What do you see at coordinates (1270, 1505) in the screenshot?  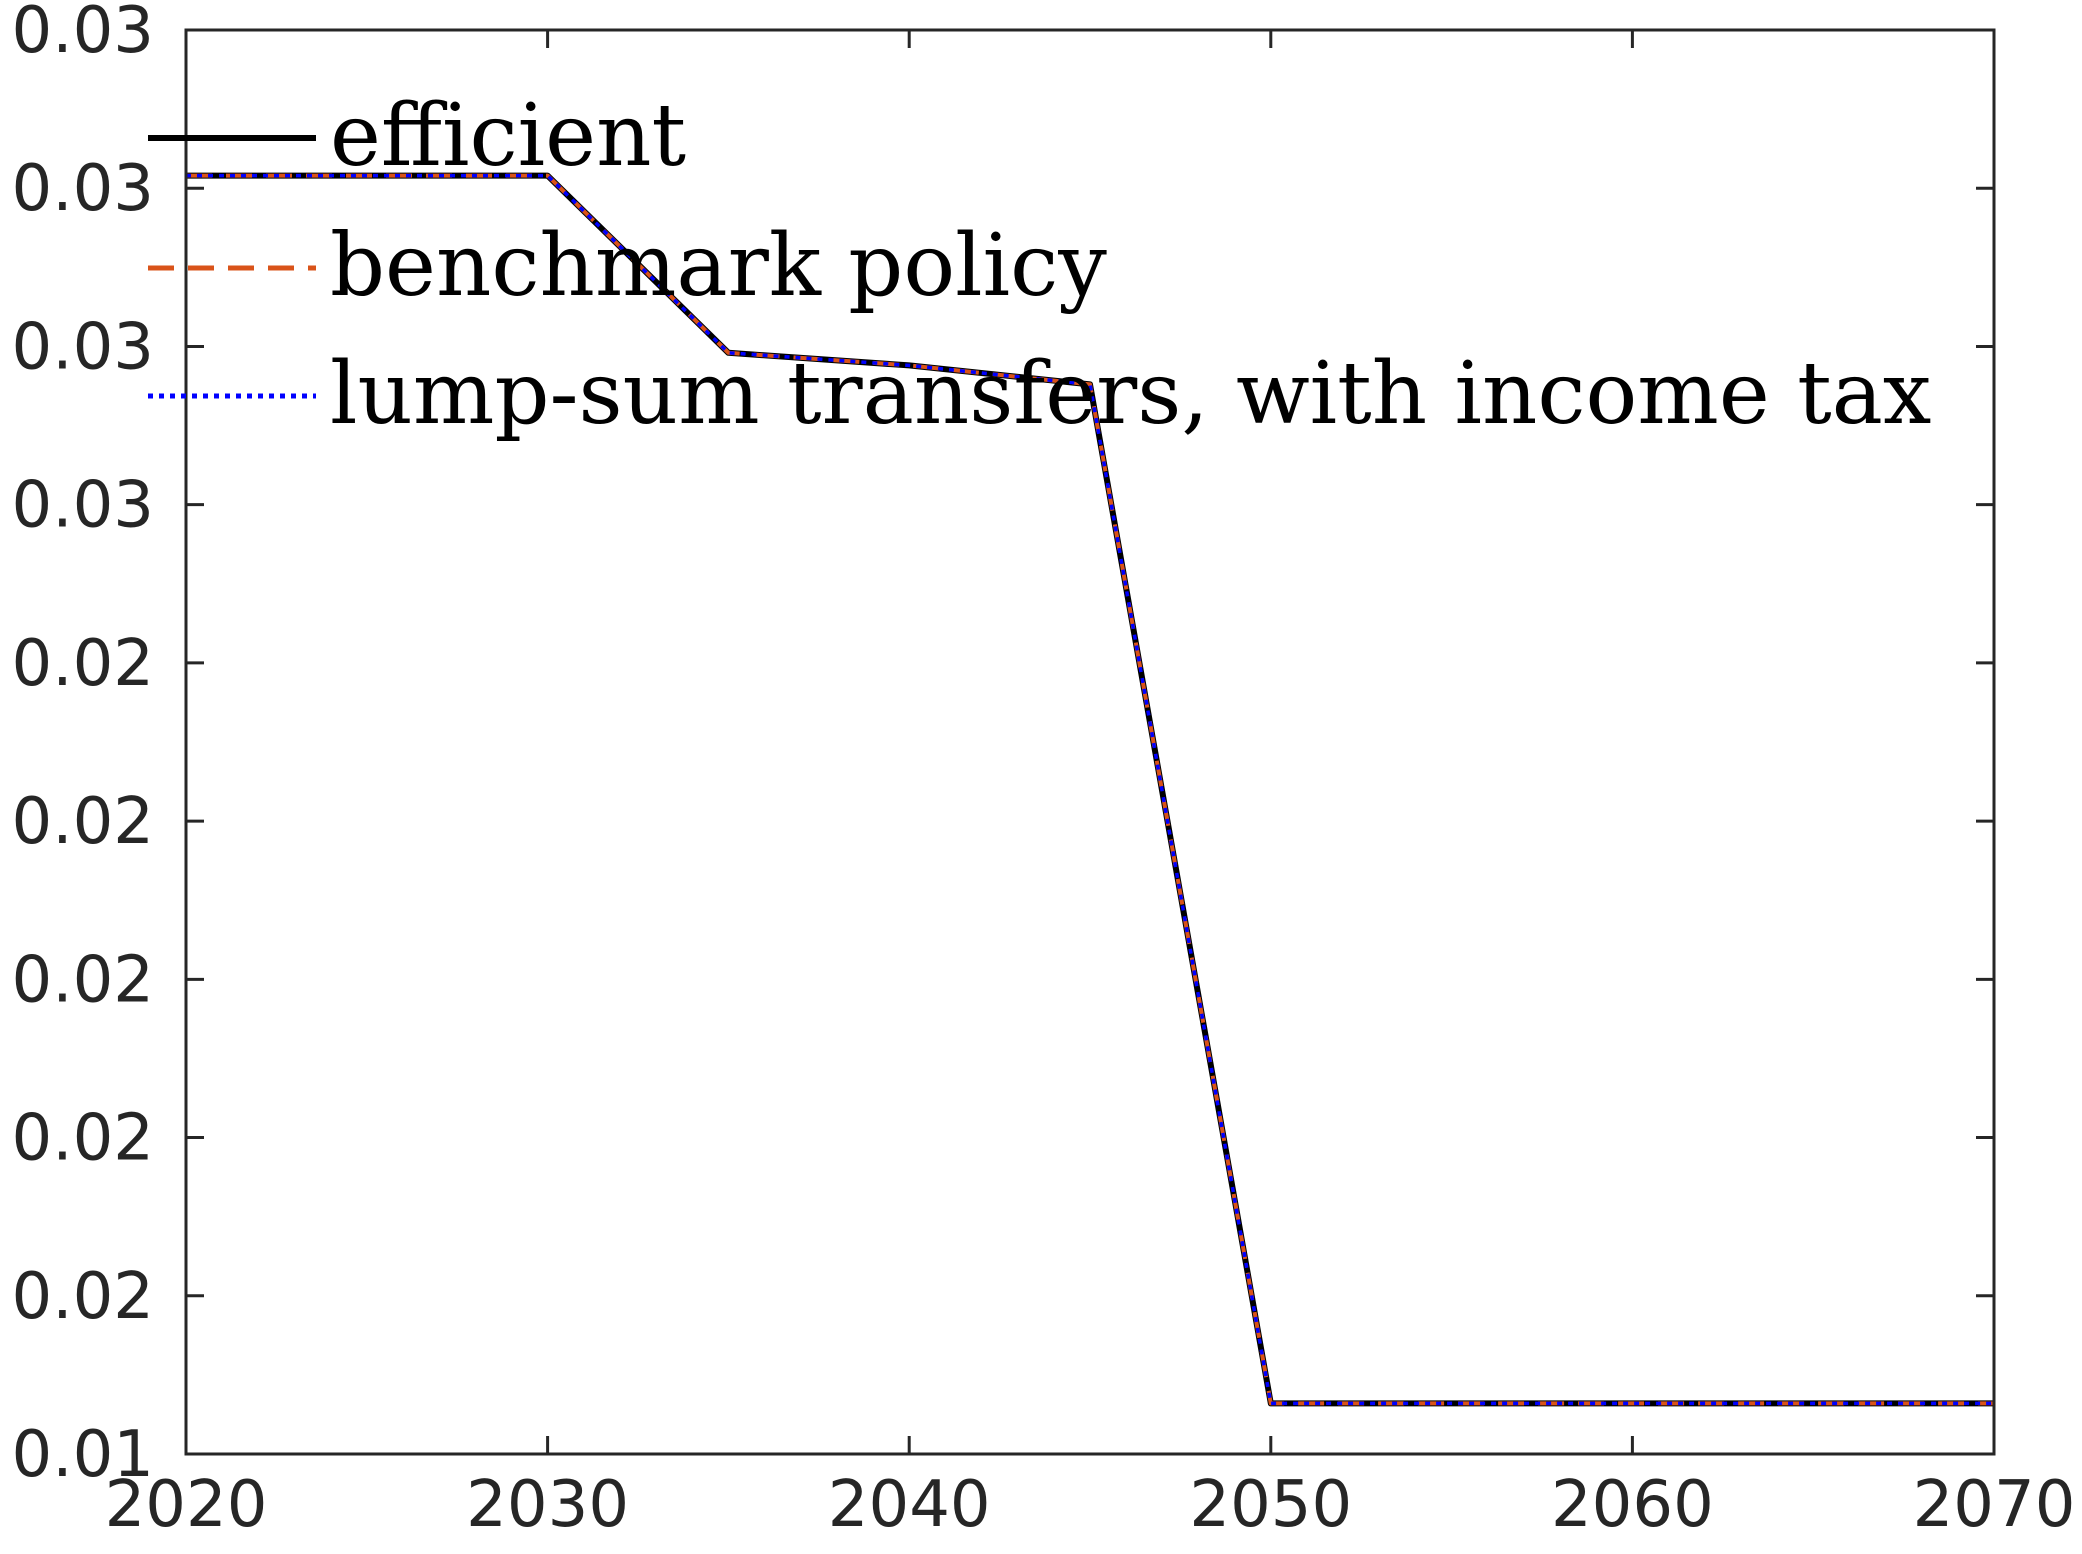 I see `x-tick-label: 2050` at bounding box center [1270, 1505].